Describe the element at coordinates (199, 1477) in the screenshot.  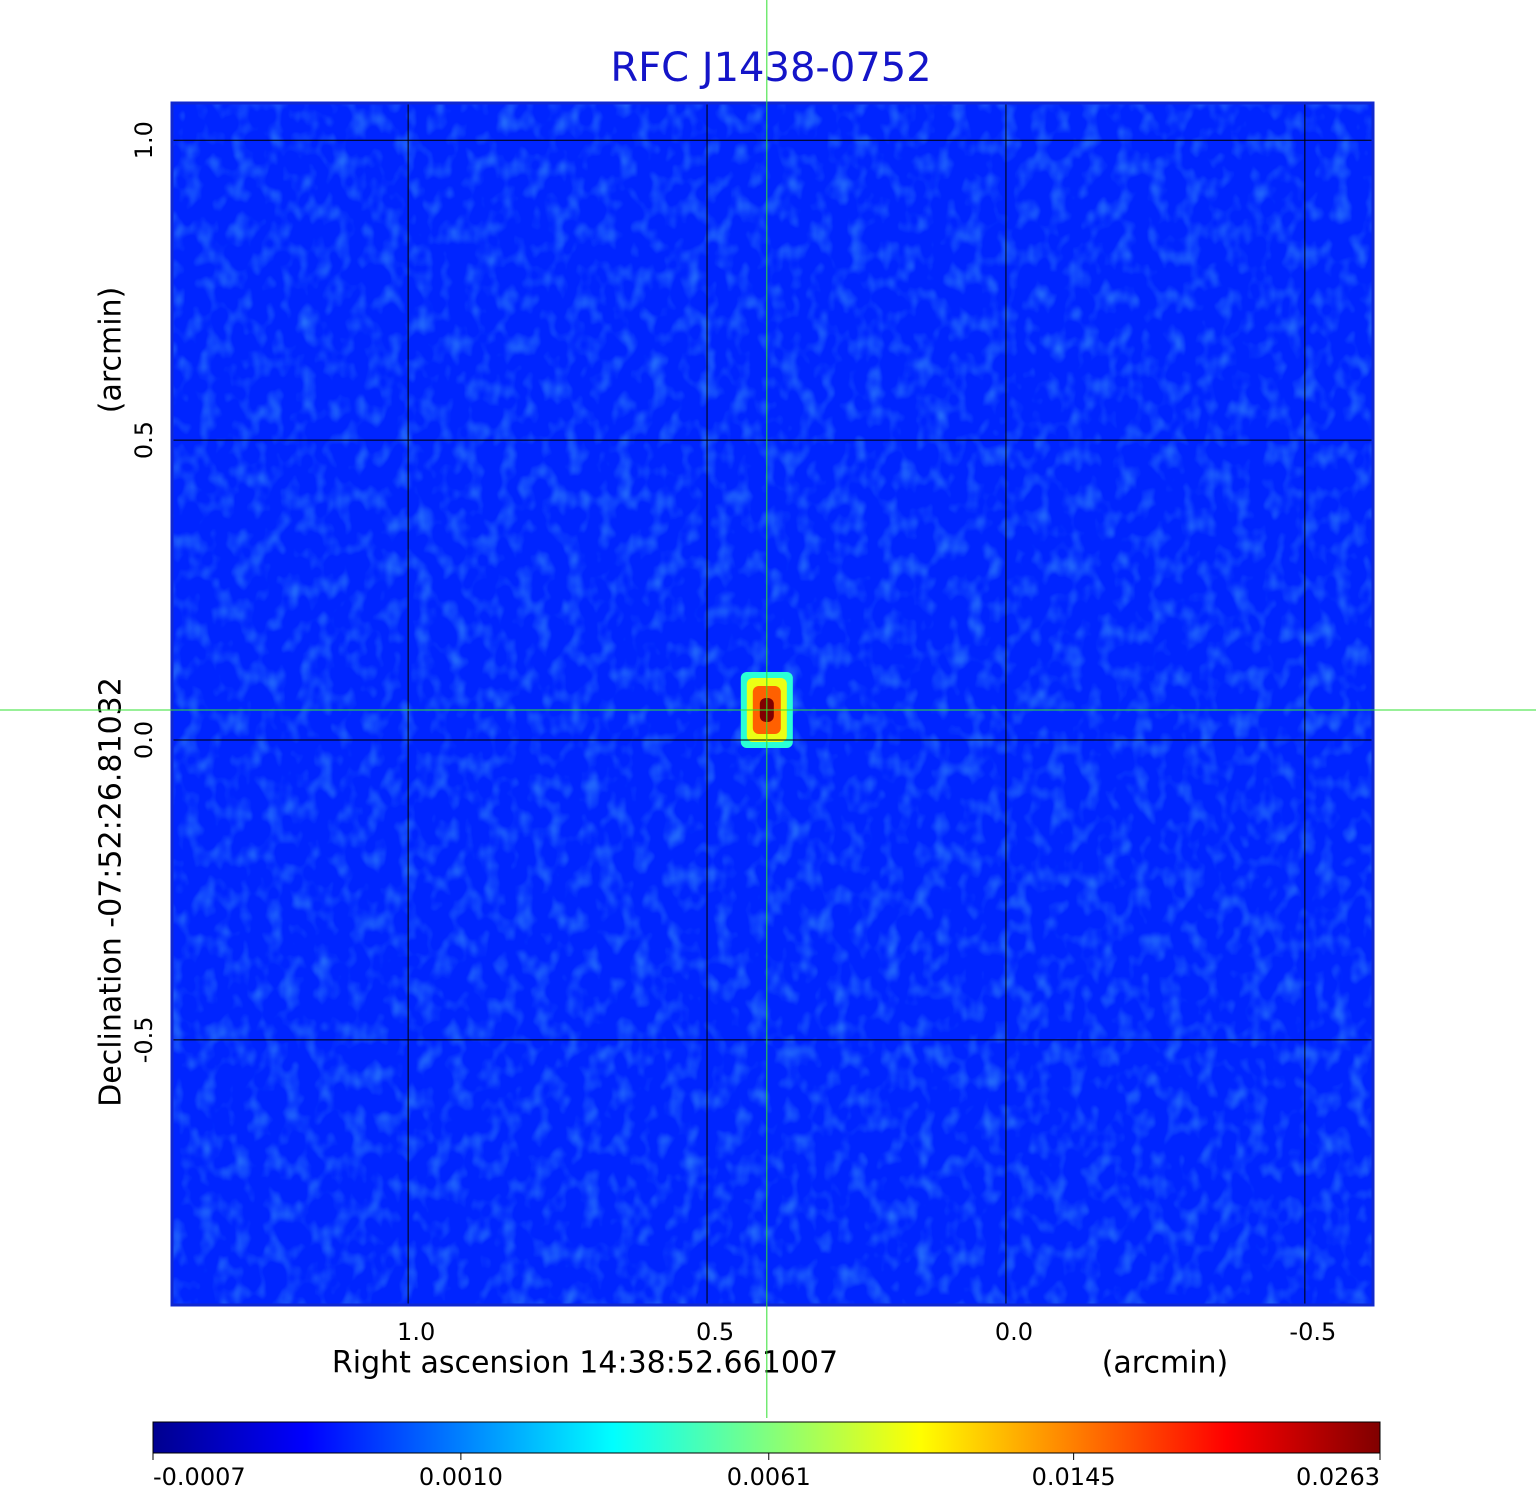
I see `colorbar-tick-label: -0.0007` at that location.